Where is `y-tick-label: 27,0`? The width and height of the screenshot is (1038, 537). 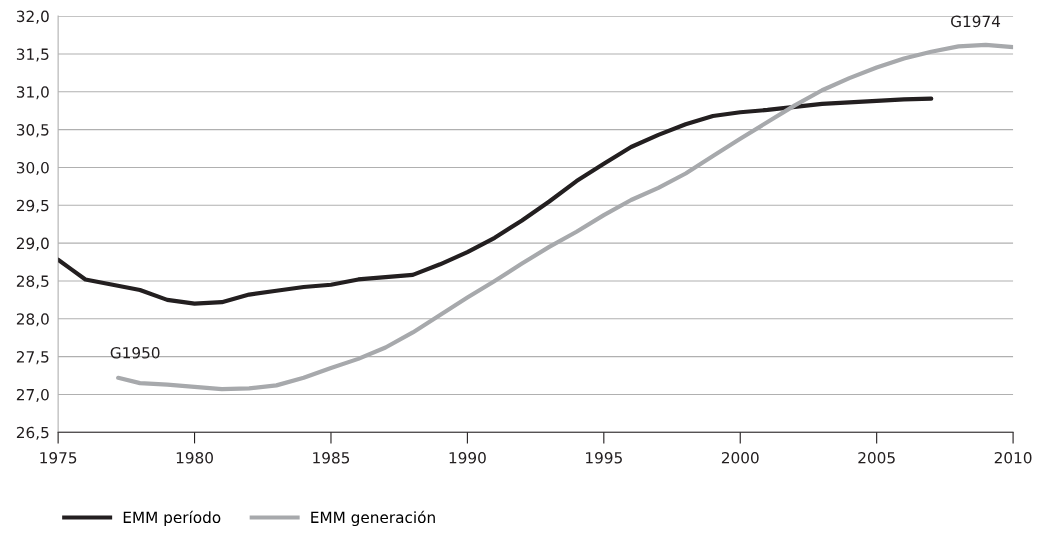 y-tick-label: 27,0 is located at coordinates (32, 395).